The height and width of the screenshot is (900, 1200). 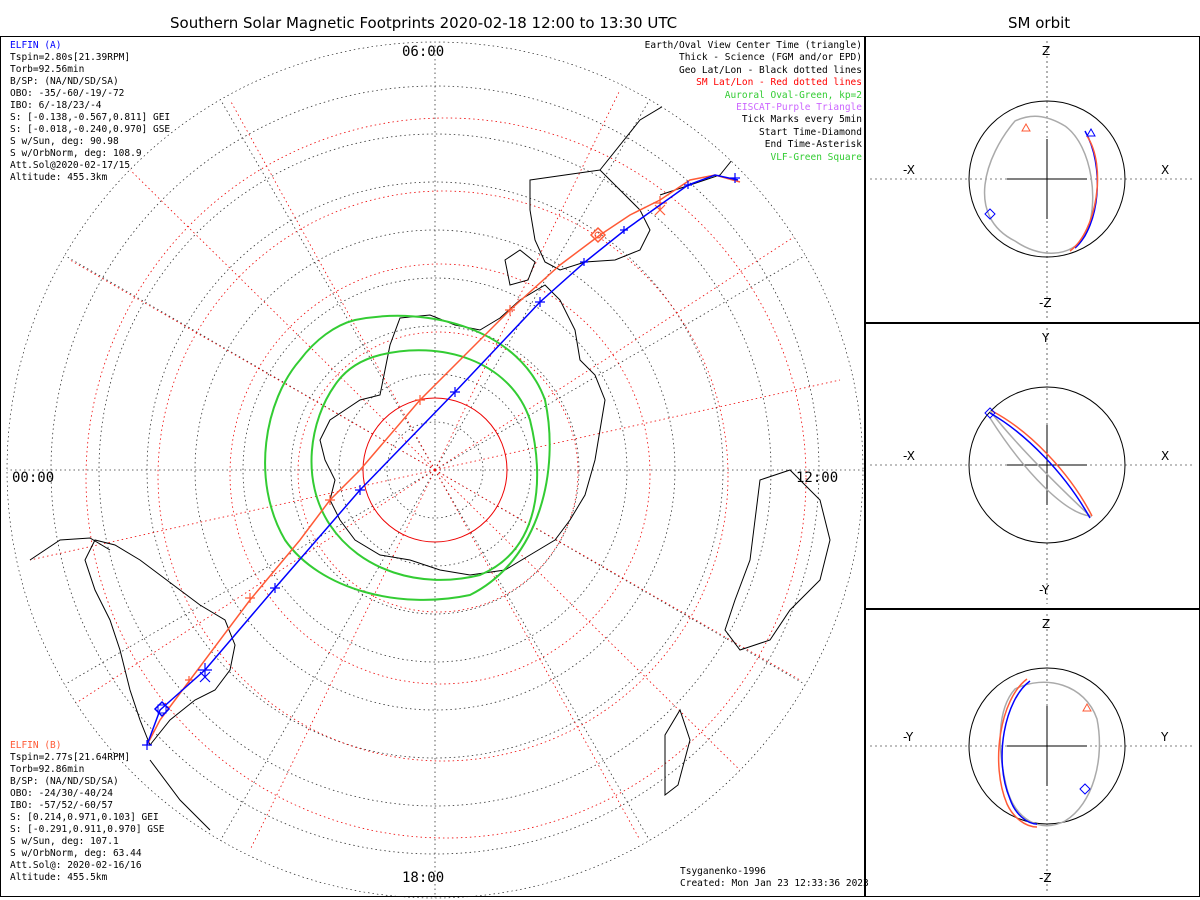 I want to click on new-zealand-coast, so click(x=520, y=267).